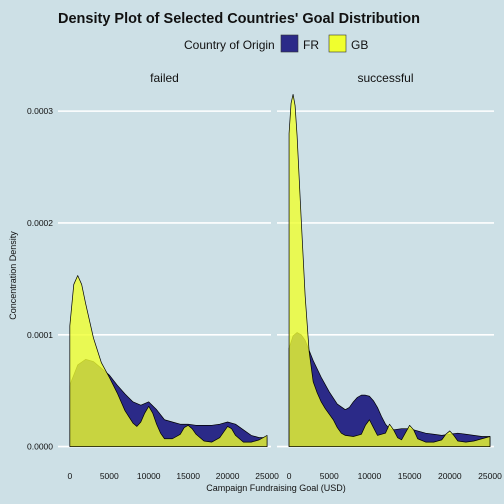 The height and width of the screenshot is (504, 504). I want to click on y-axis-title: Concentration Density, so click(13, 275).